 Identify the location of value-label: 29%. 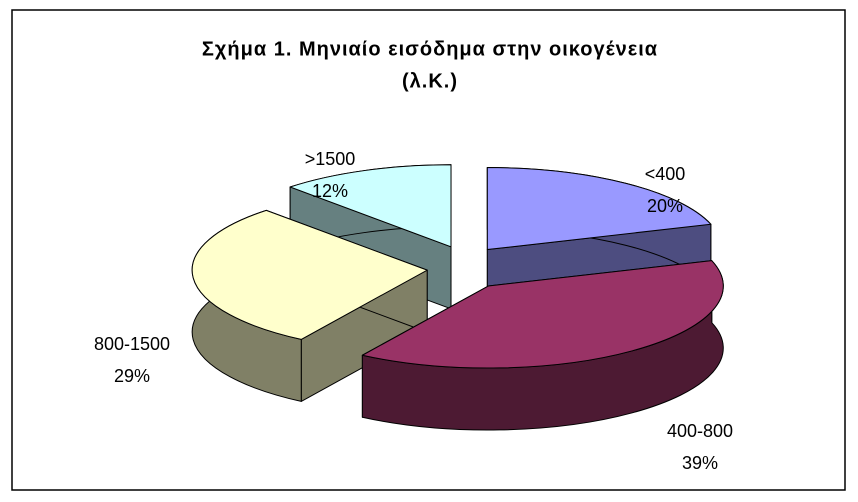
(132, 376).